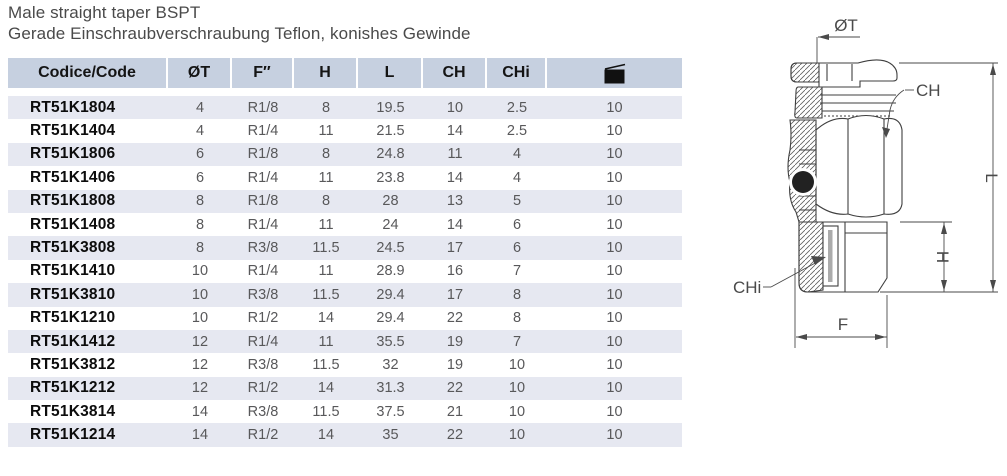 The image size is (1007, 476). I want to click on table-row: RT51K1806 6 R1/8 8 24.8 11 4 10, so click(345, 154).